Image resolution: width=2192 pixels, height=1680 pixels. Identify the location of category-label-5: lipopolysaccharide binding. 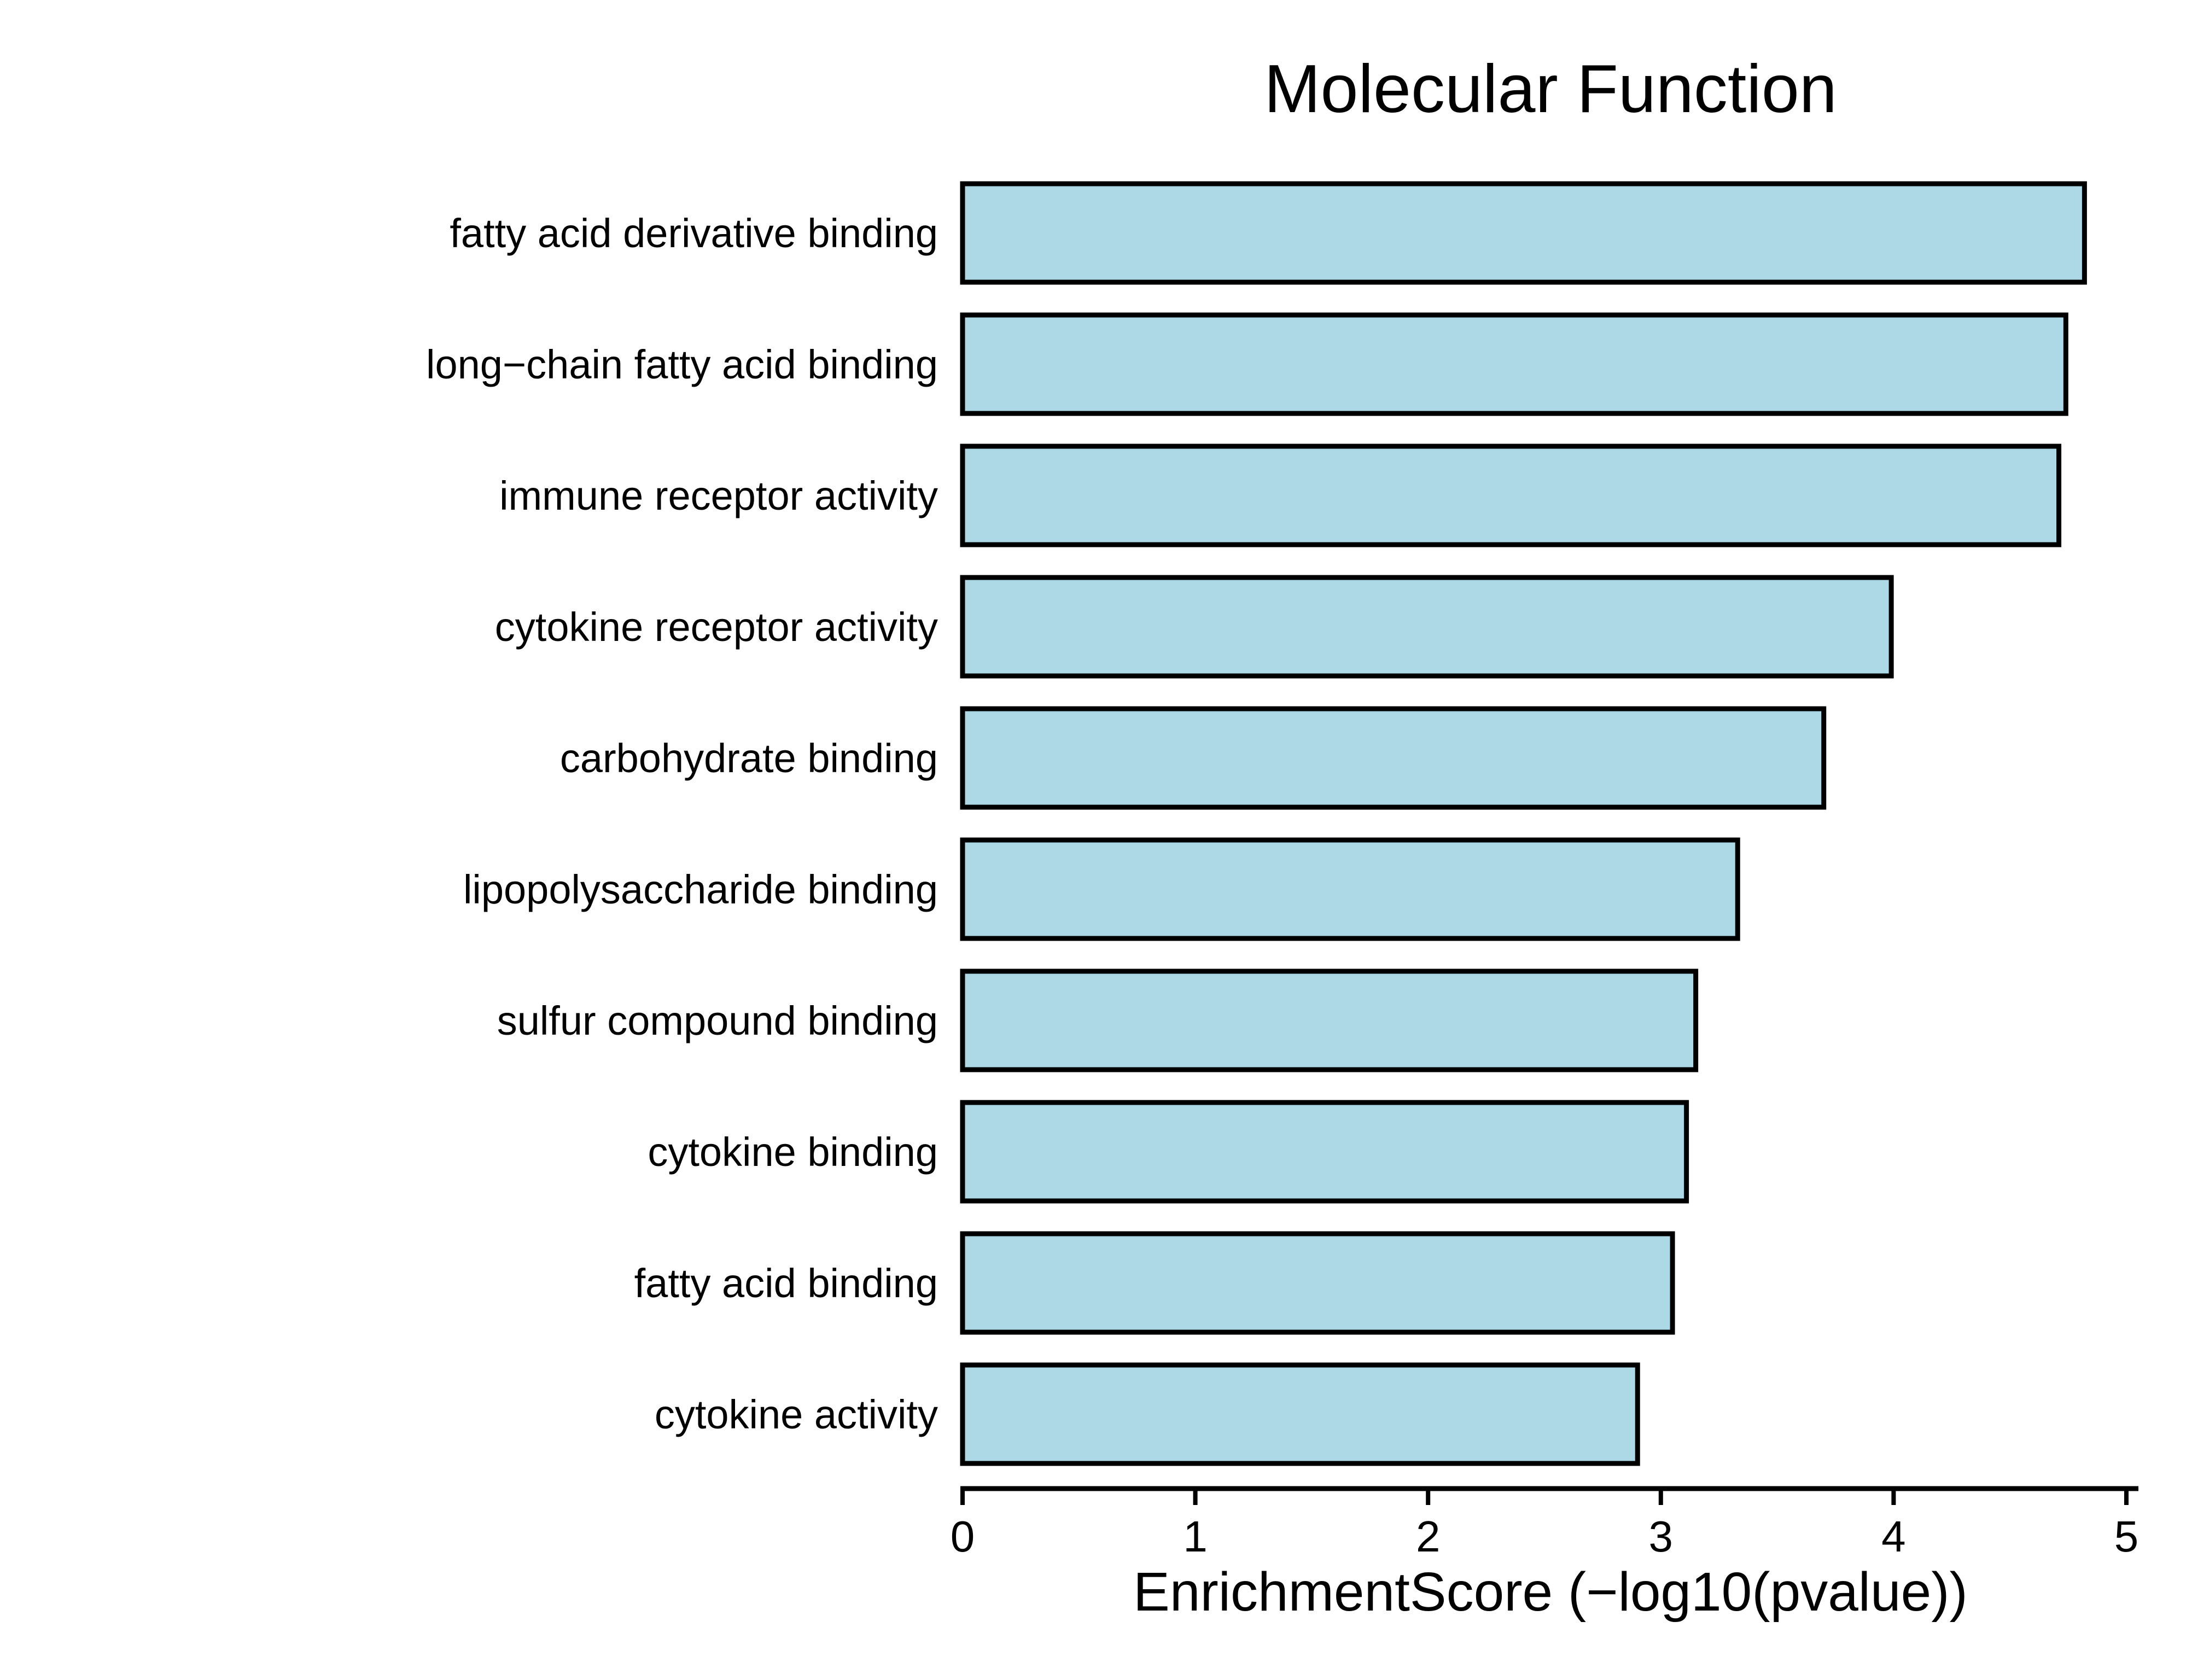
(700, 889).